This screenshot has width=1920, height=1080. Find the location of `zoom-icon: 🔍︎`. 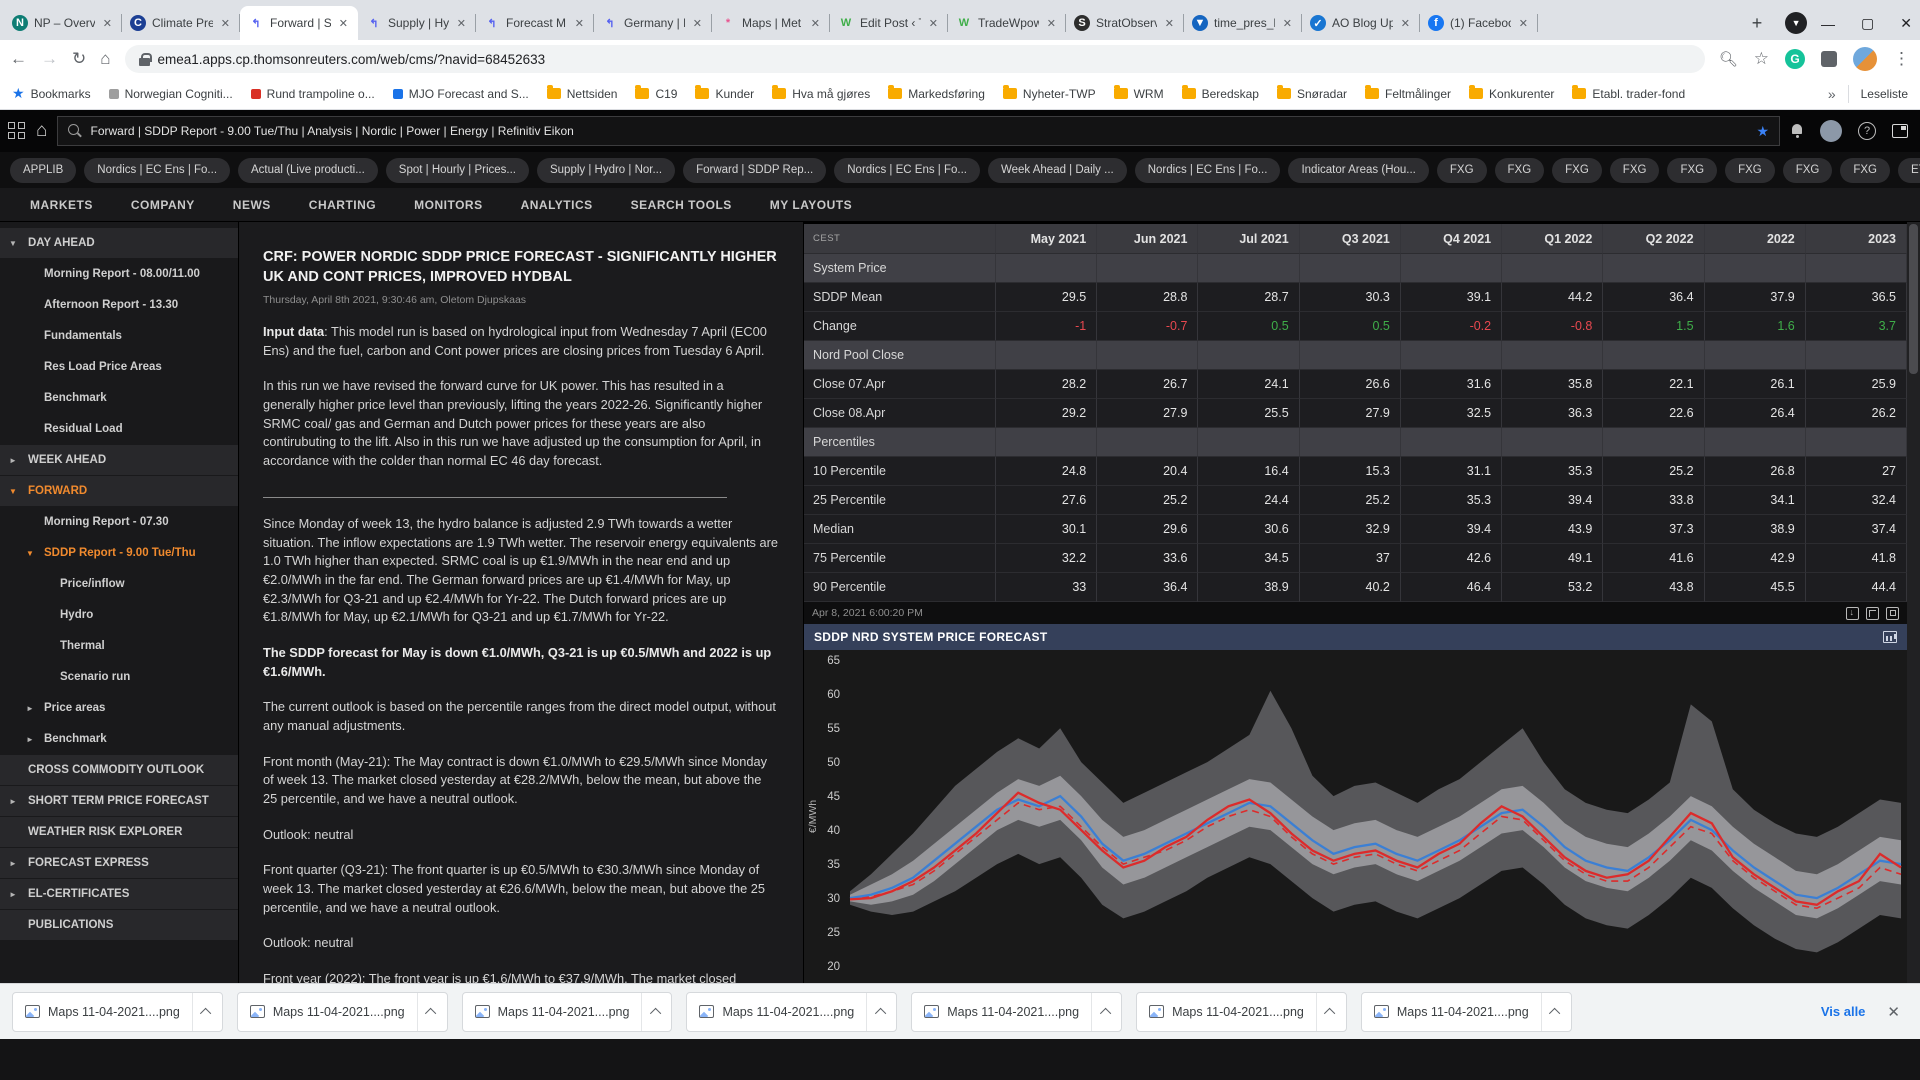

zoom-icon: 🔍︎ is located at coordinates (1728, 59).